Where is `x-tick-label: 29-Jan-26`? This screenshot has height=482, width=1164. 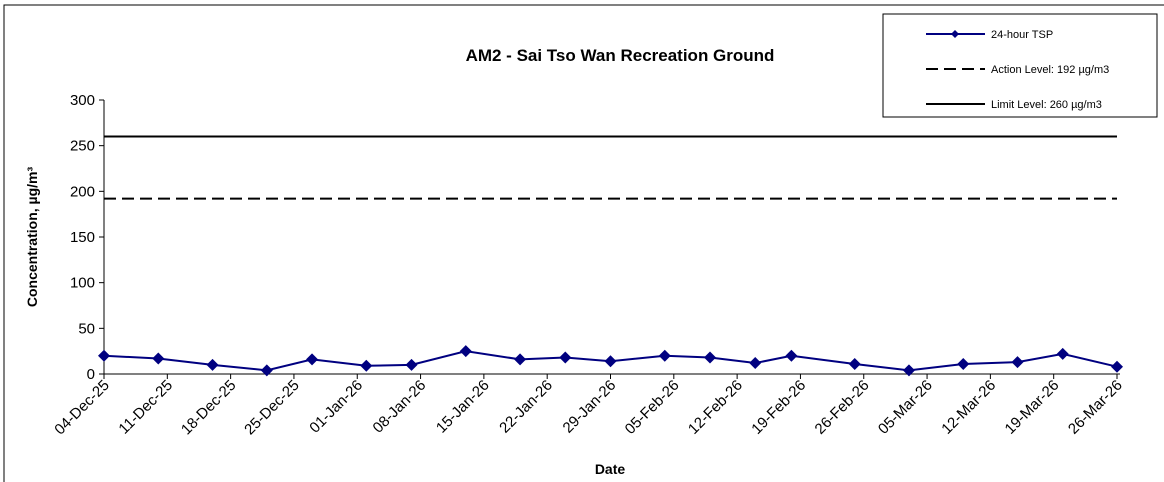 x-tick-label: 29-Jan-26 is located at coordinates (590, 407).